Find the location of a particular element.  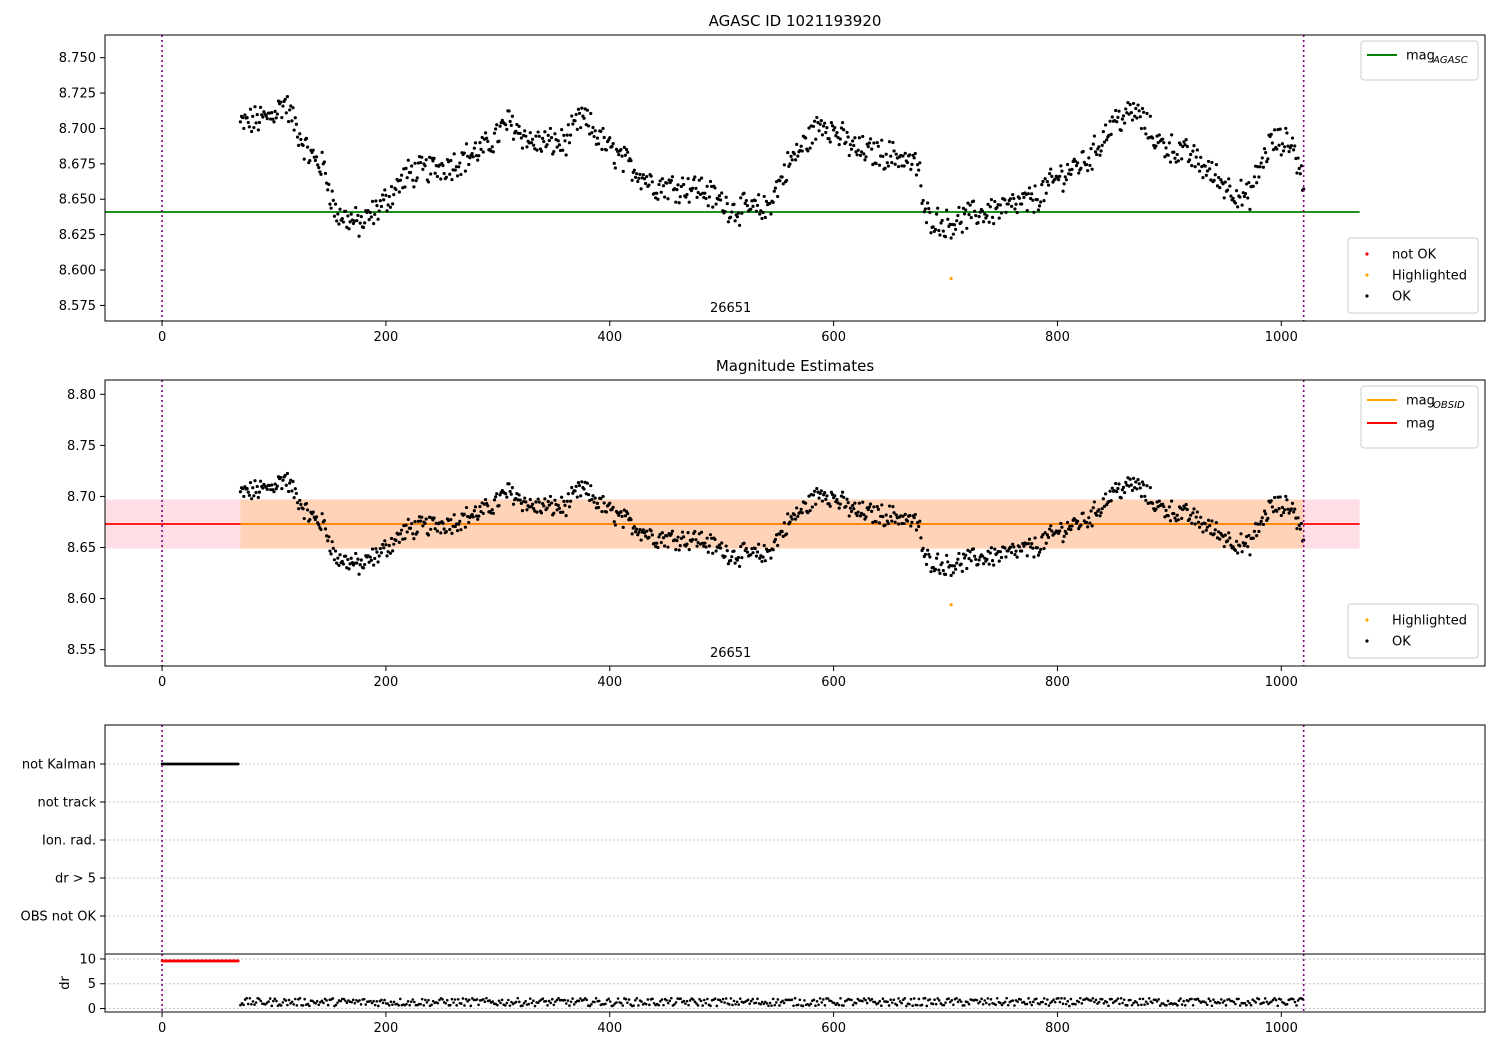

p1-ytick-label: 8.650 is located at coordinates (77, 200).